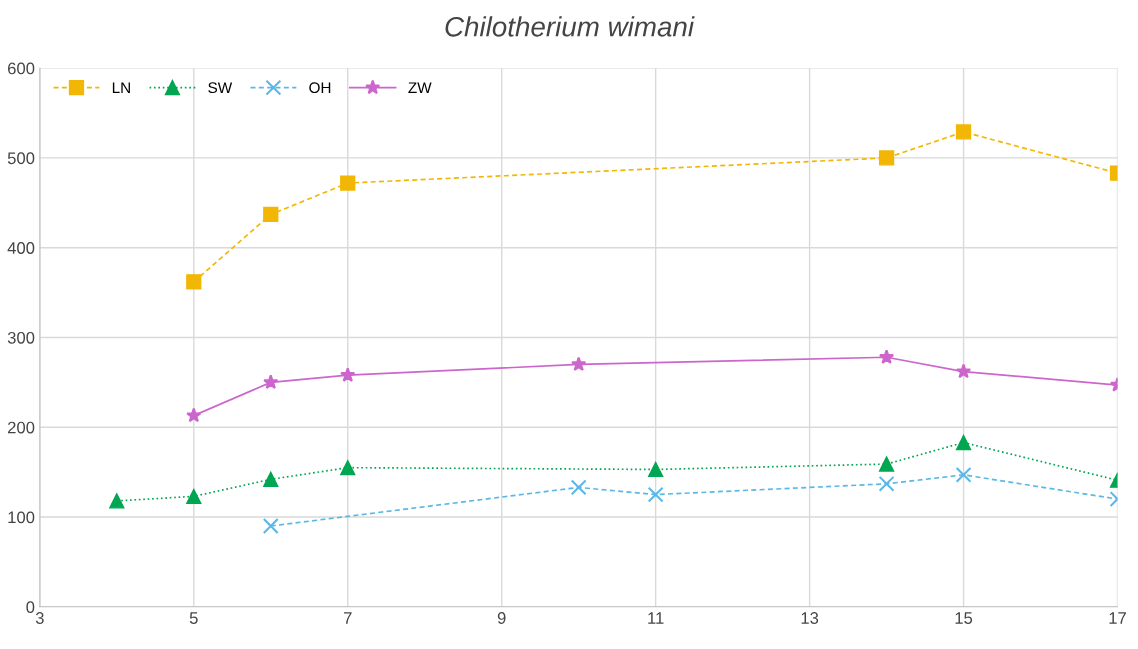 The image size is (1138, 649). Describe the element at coordinates (810, 618) in the screenshot. I see `x-tick-label: 13` at that location.